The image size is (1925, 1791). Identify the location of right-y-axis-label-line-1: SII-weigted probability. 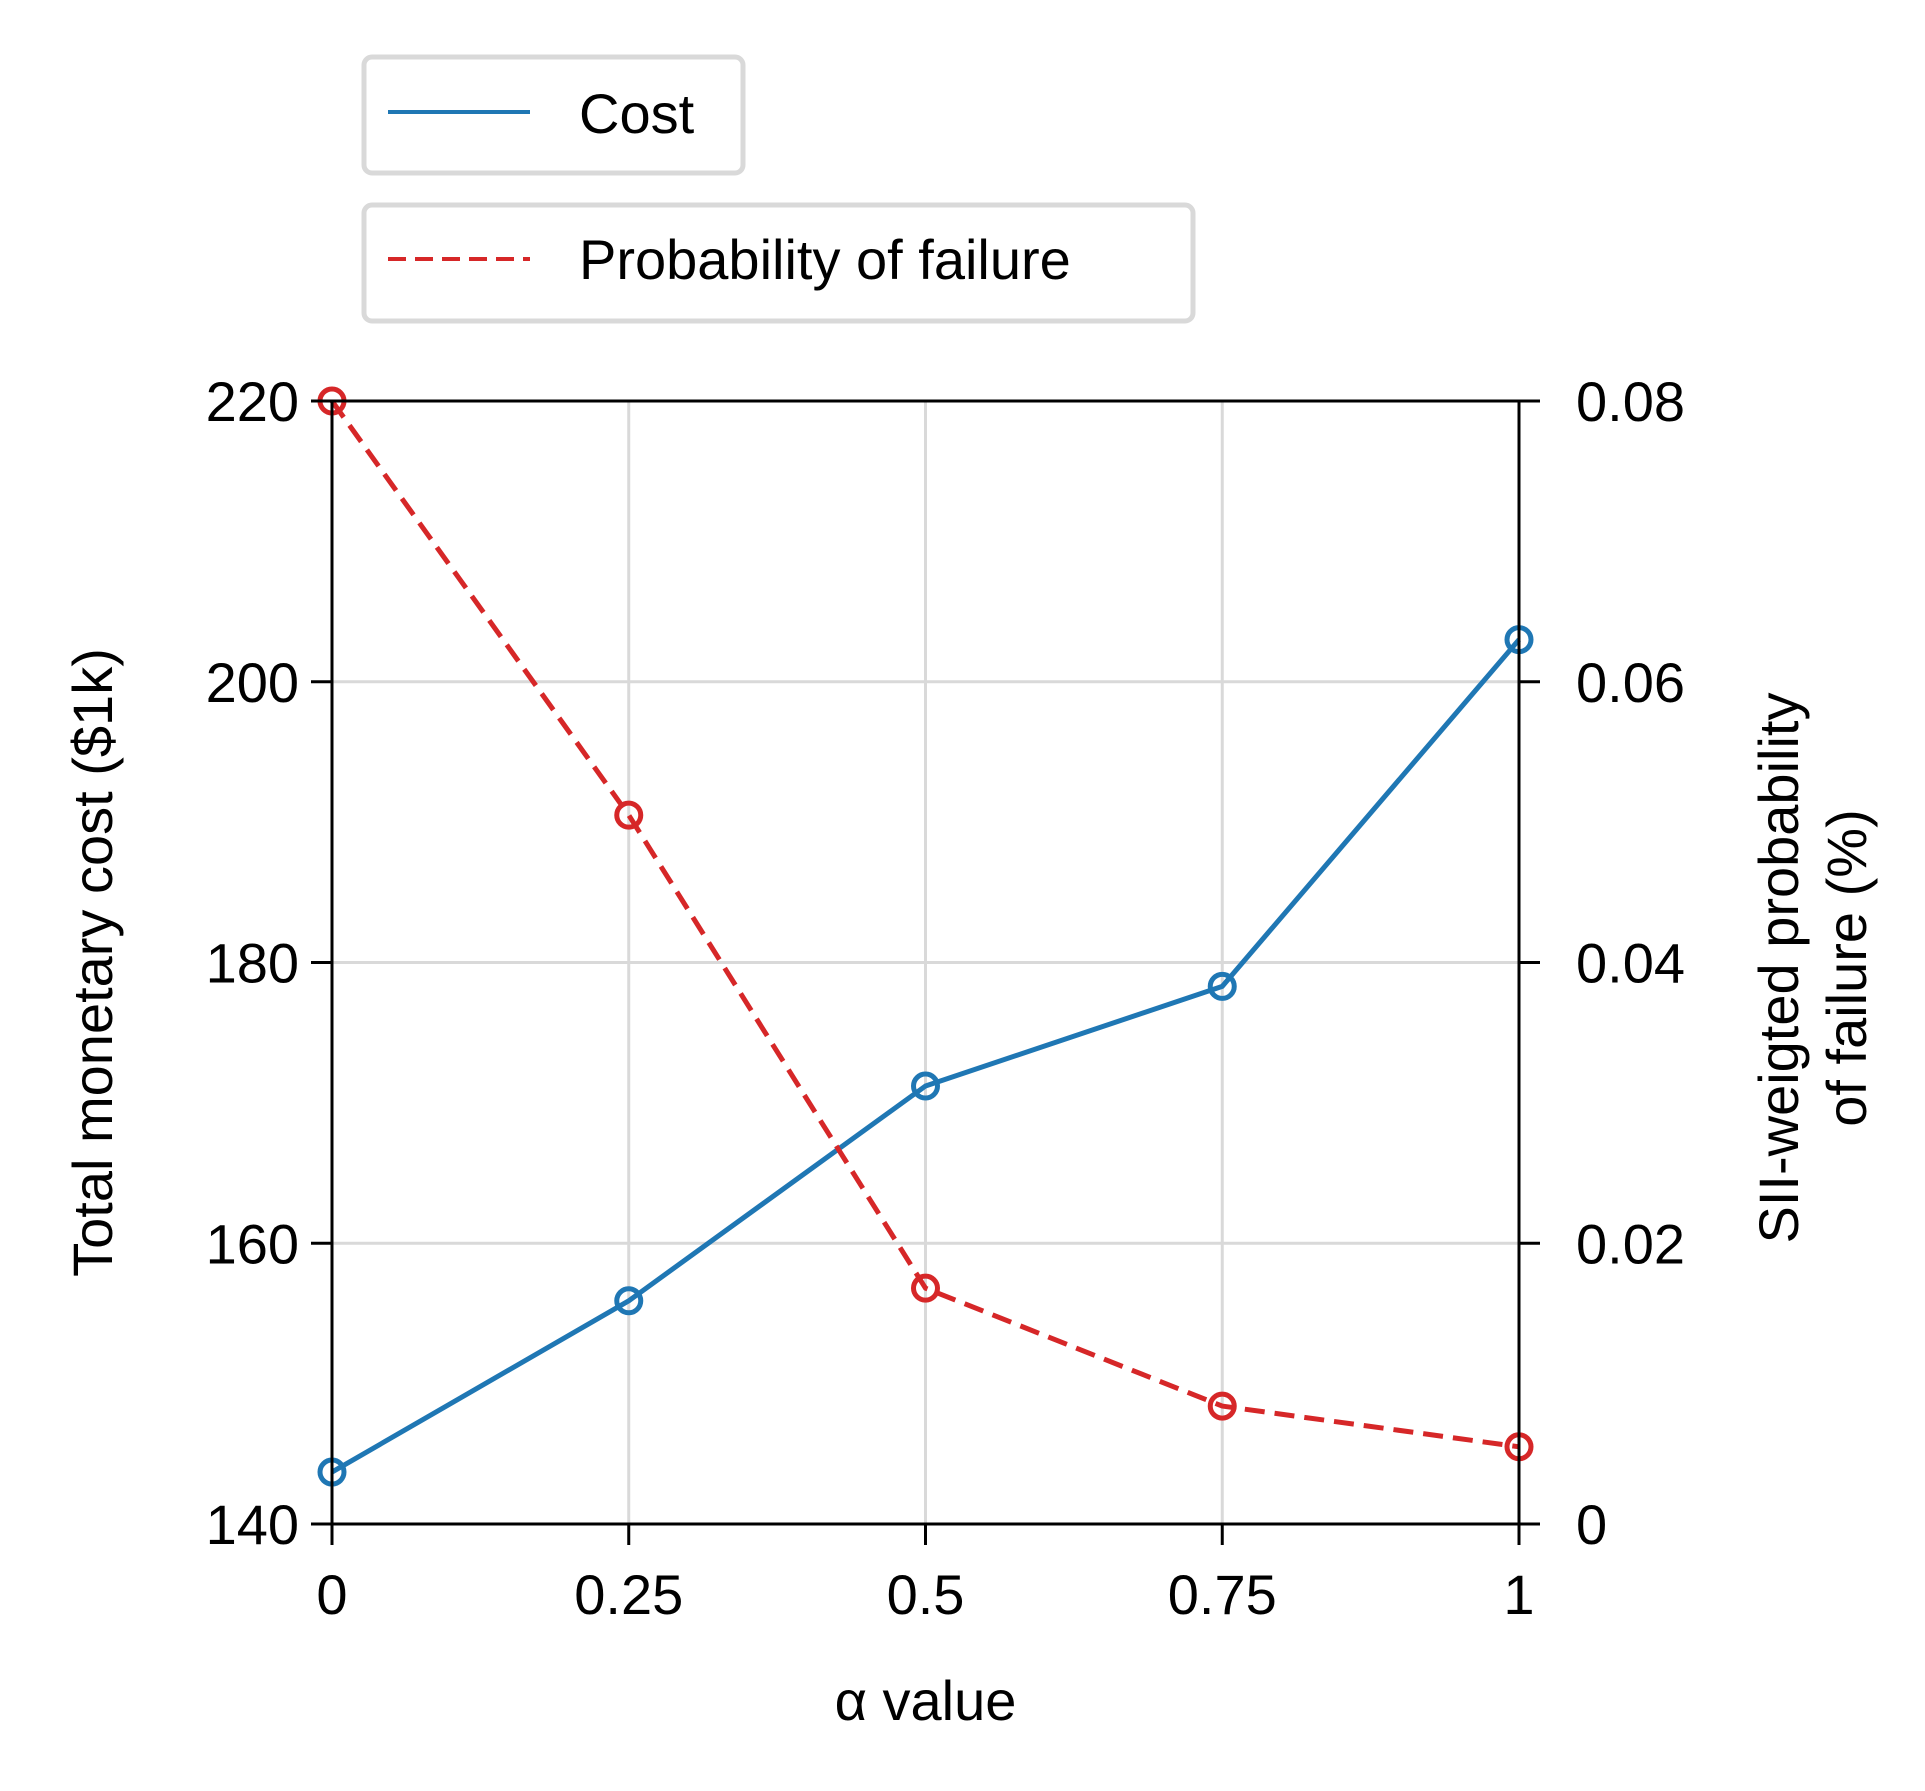
(1778, 968).